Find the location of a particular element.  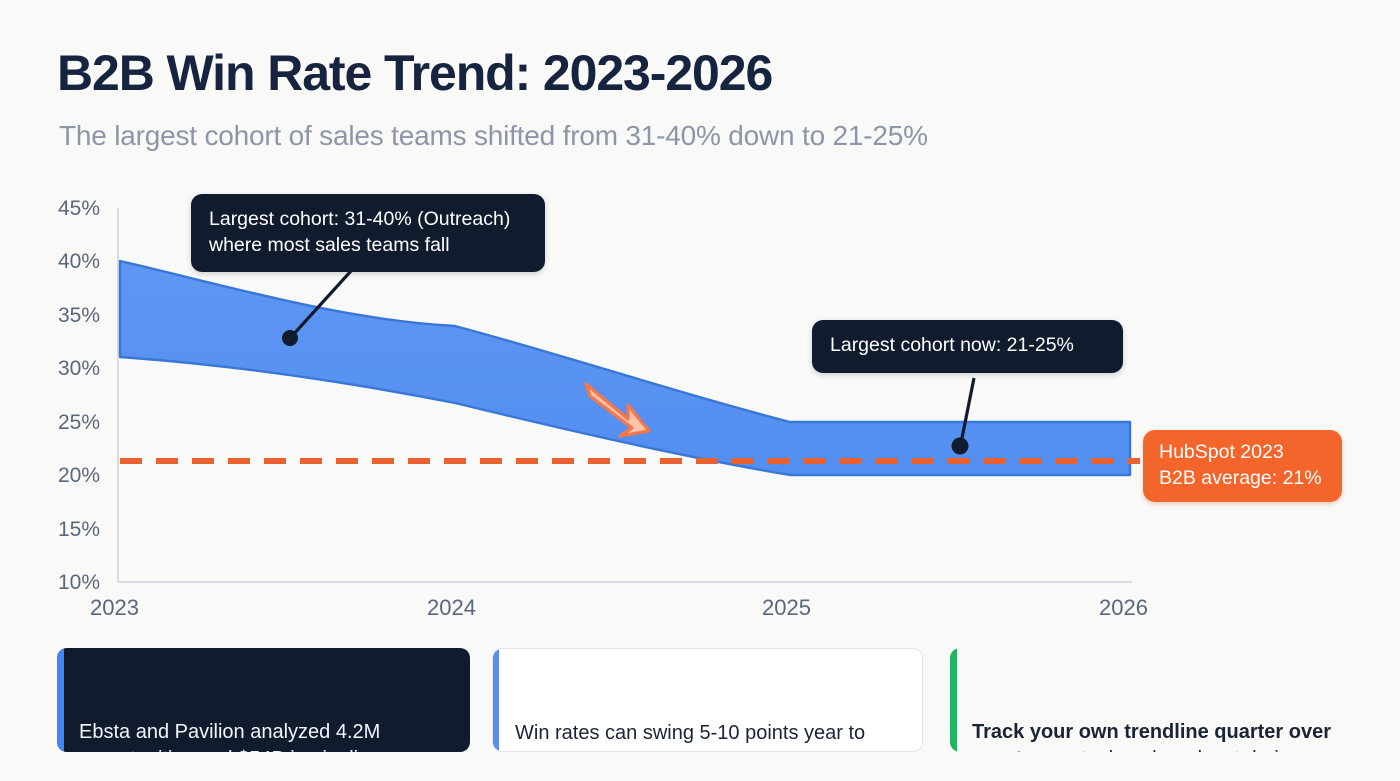

y-tick-25: 25% is located at coordinates (78, 422).